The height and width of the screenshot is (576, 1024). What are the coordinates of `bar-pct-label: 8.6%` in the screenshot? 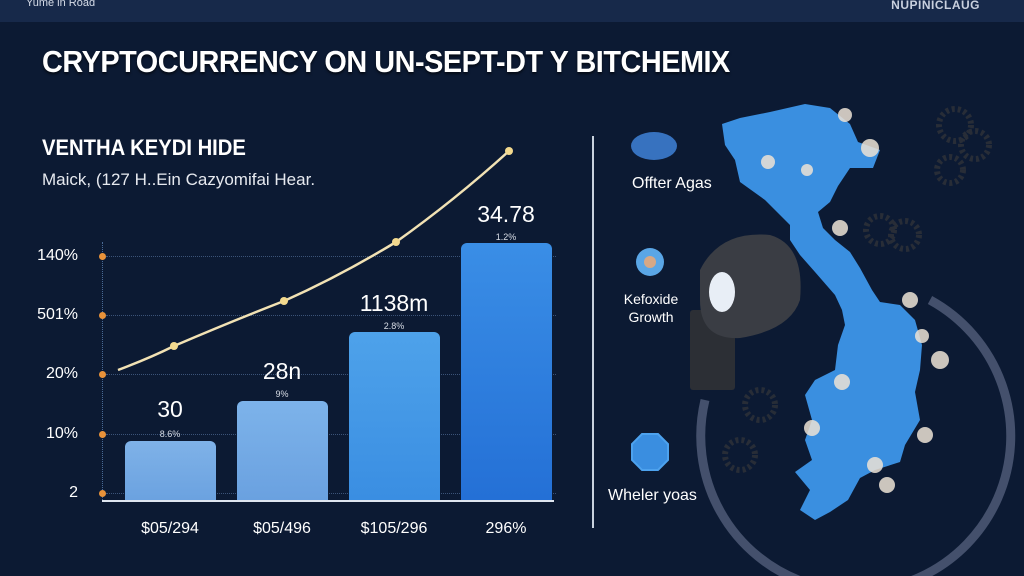 It's located at (170, 434).